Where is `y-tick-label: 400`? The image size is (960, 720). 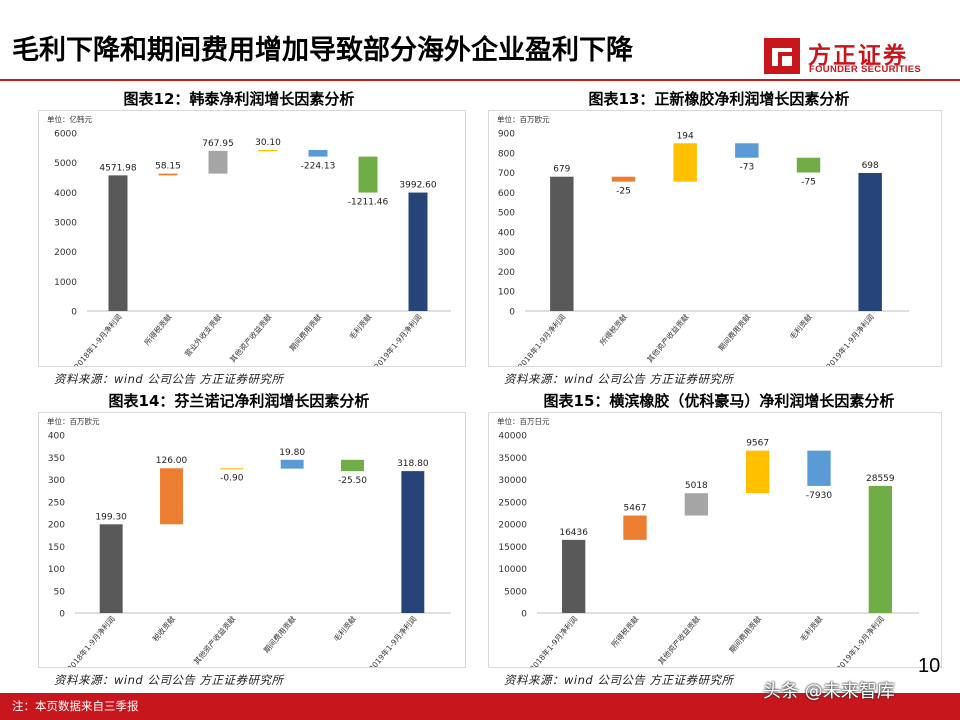 y-tick-label: 400 is located at coordinates (506, 233).